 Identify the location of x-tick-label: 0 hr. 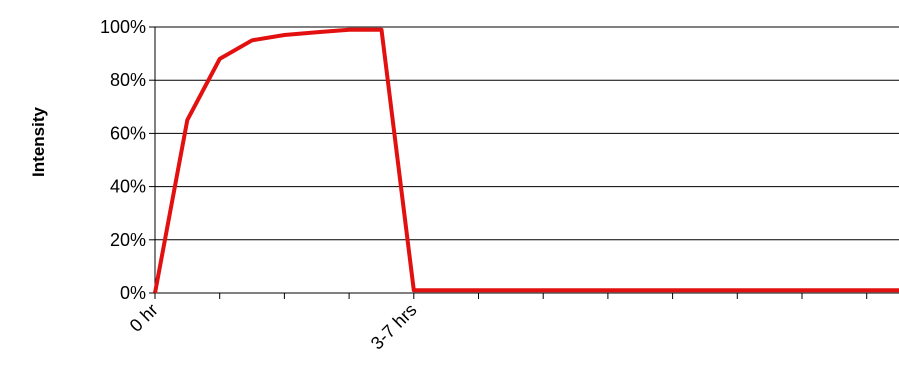
(144, 318).